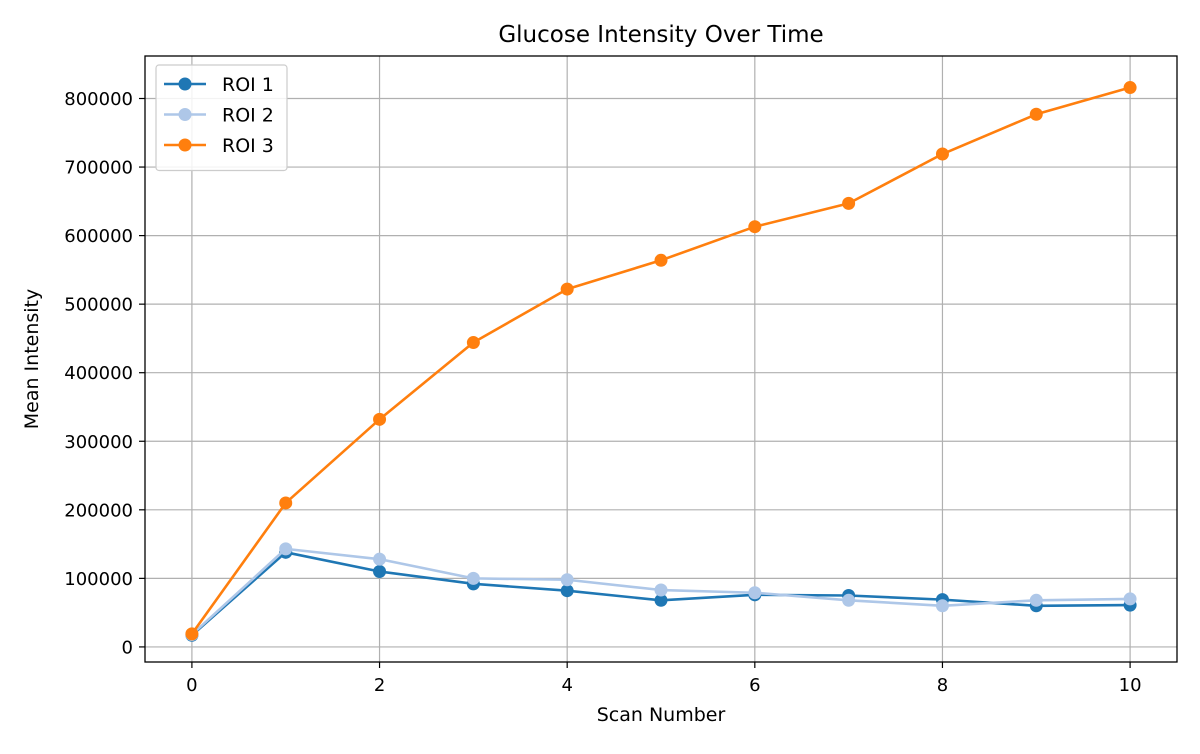 The image size is (1200, 754). I want to click on y-tick-label: 700000, so click(98, 168).